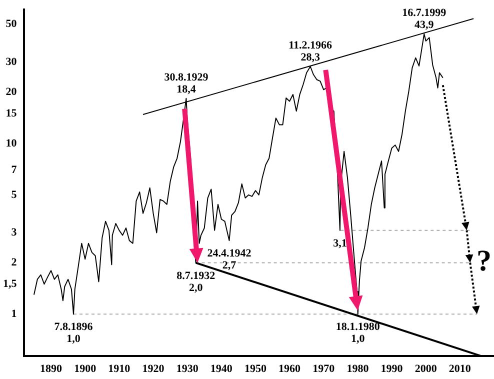  Describe the element at coordinates (119, 369) in the screenshot. I see `x-tick-label: 1910` at that location.